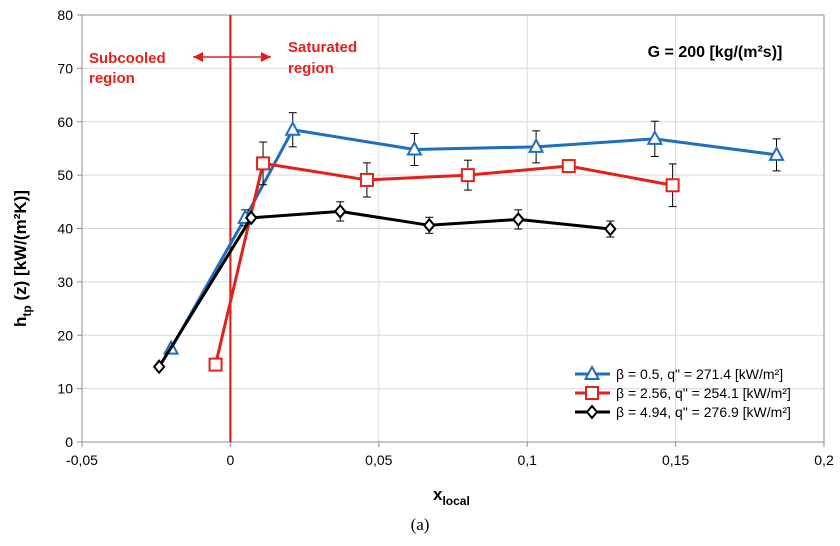 The height and width of the screenshot is (546, 840). What do you see at coordinates (127, 58) in the screenshot?
I see `subcooled-label: Subcooled` at bounding box center [127, 58].